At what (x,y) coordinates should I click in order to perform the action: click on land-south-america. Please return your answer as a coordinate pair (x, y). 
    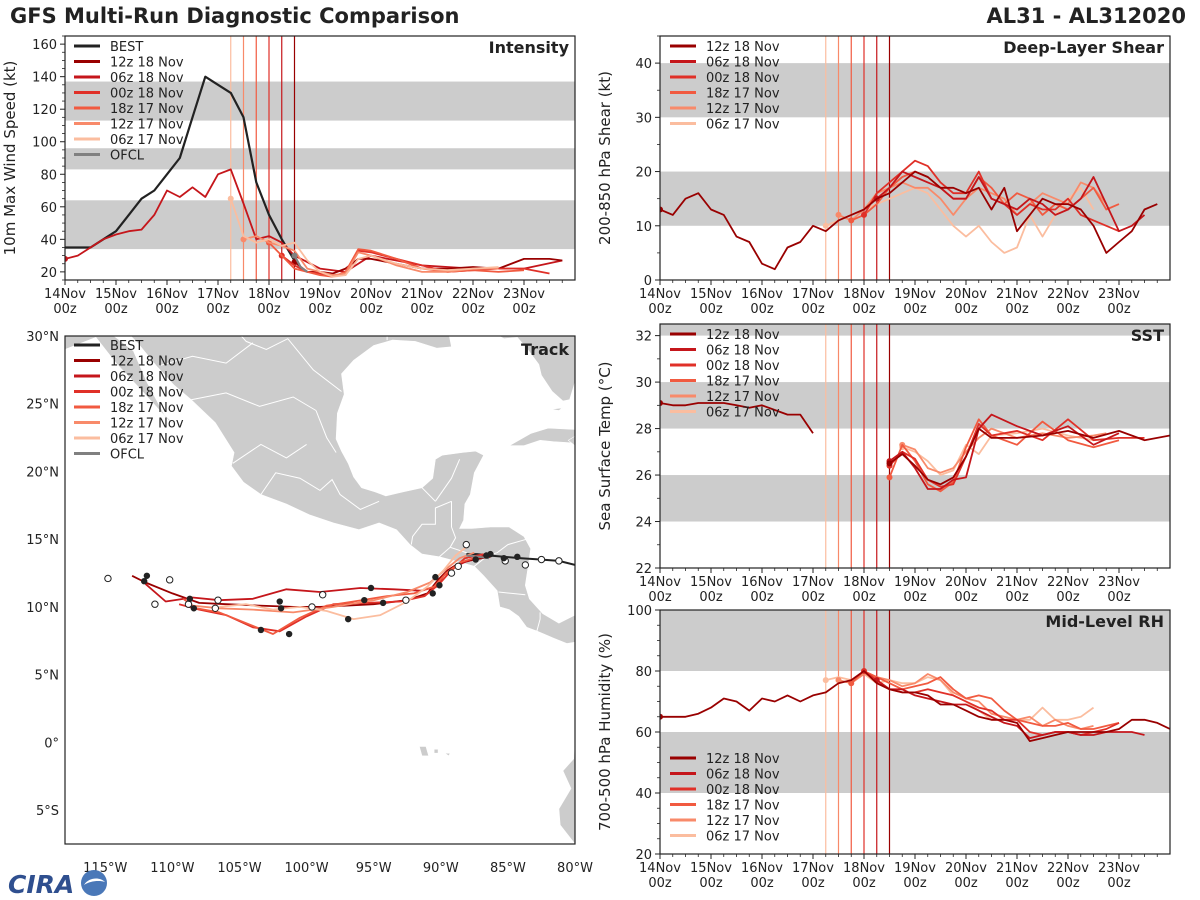
    Looking at the image, I should click on (566, 790).